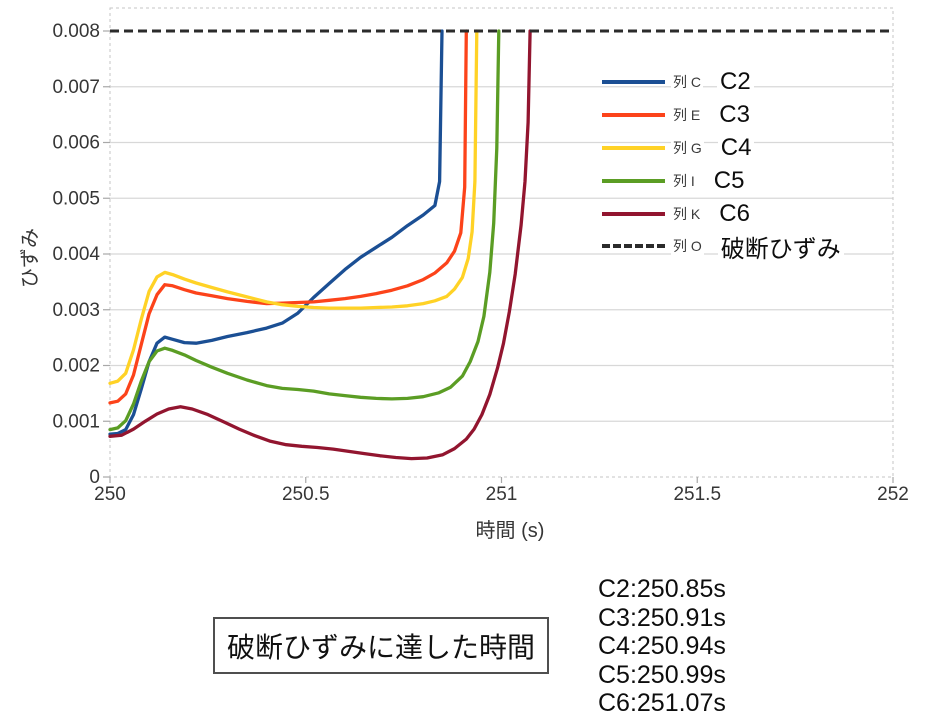  What do you see at coordinates (687, 147) in the screenshot?
I see `legend-label: 列 G` at bounding box center [687, 147].